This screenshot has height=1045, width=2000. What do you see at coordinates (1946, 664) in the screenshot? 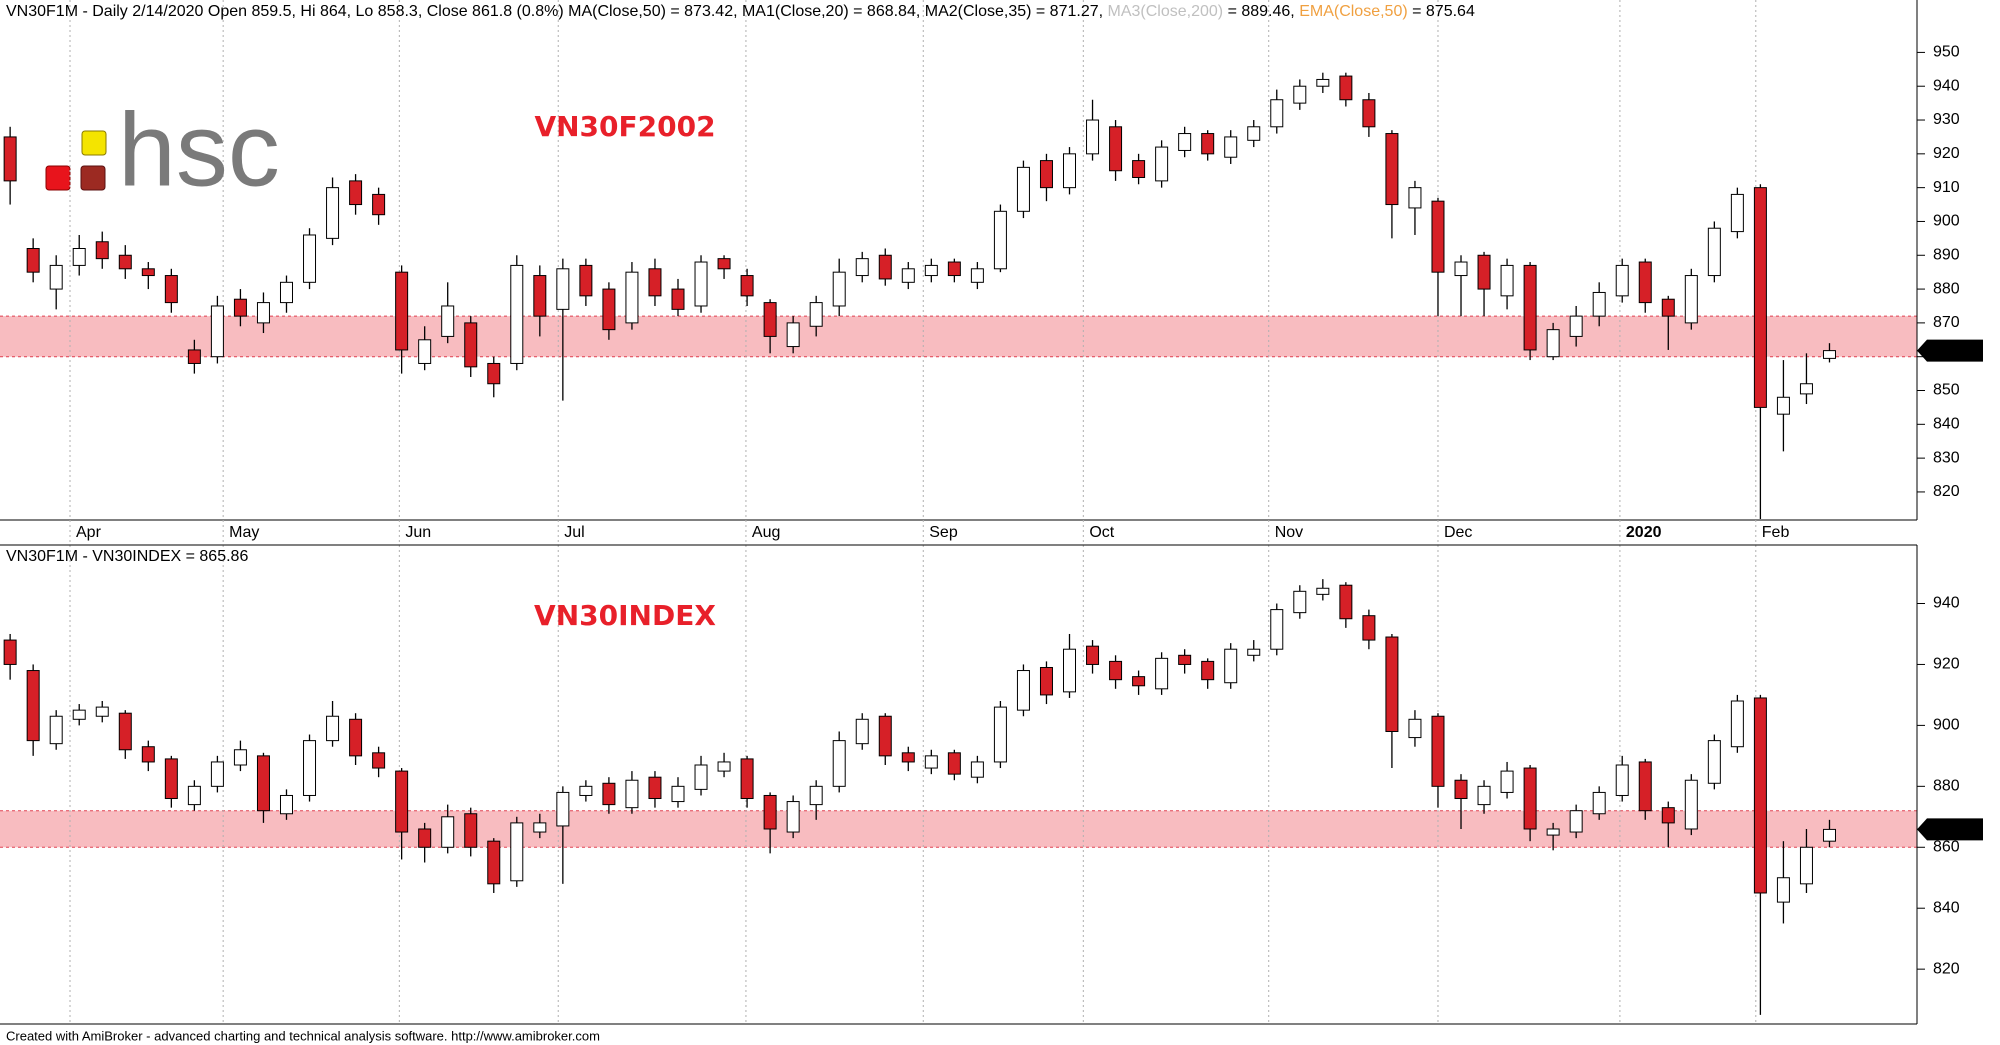
I see `y-tick-label: 920` at bounding box center [1946, 664].